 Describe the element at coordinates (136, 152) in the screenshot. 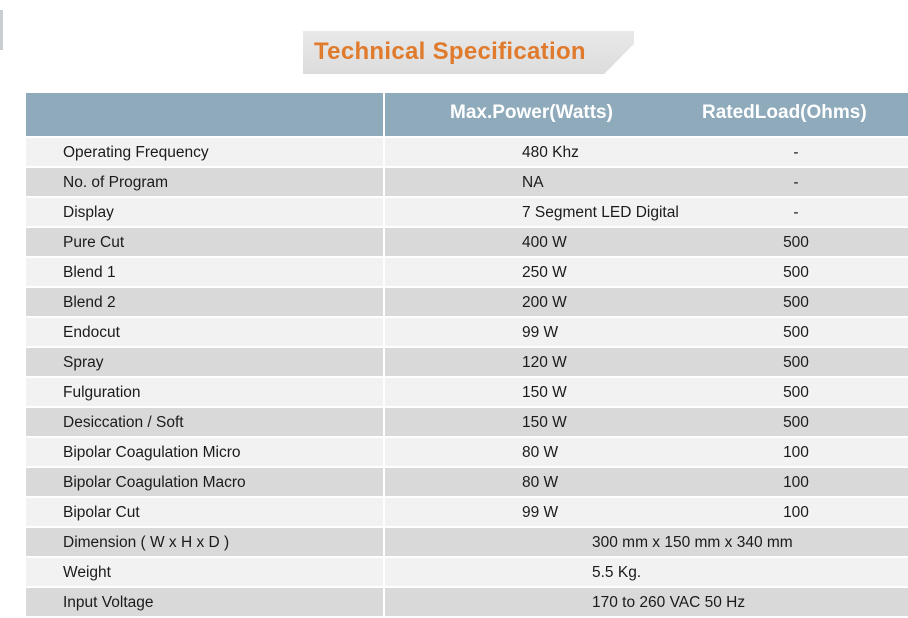

I see `row-label: Operating Frequency` at that location.